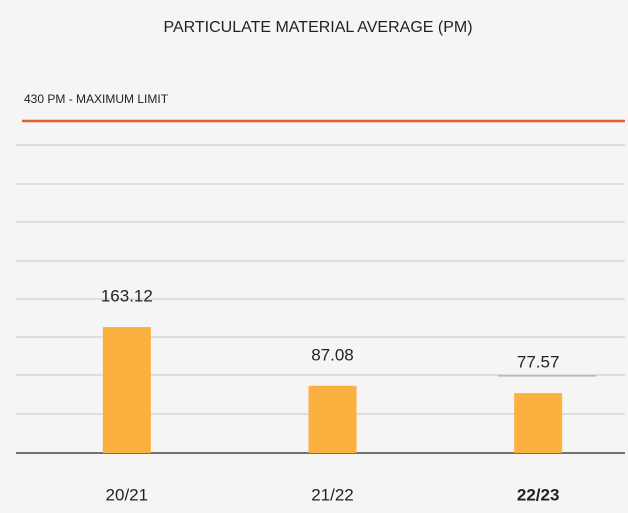 This screenshot has height=513, width=628. Describe the element at coordinates (538, 494) in the screenshot. I see `x-tick-label: 22/23` at that location.